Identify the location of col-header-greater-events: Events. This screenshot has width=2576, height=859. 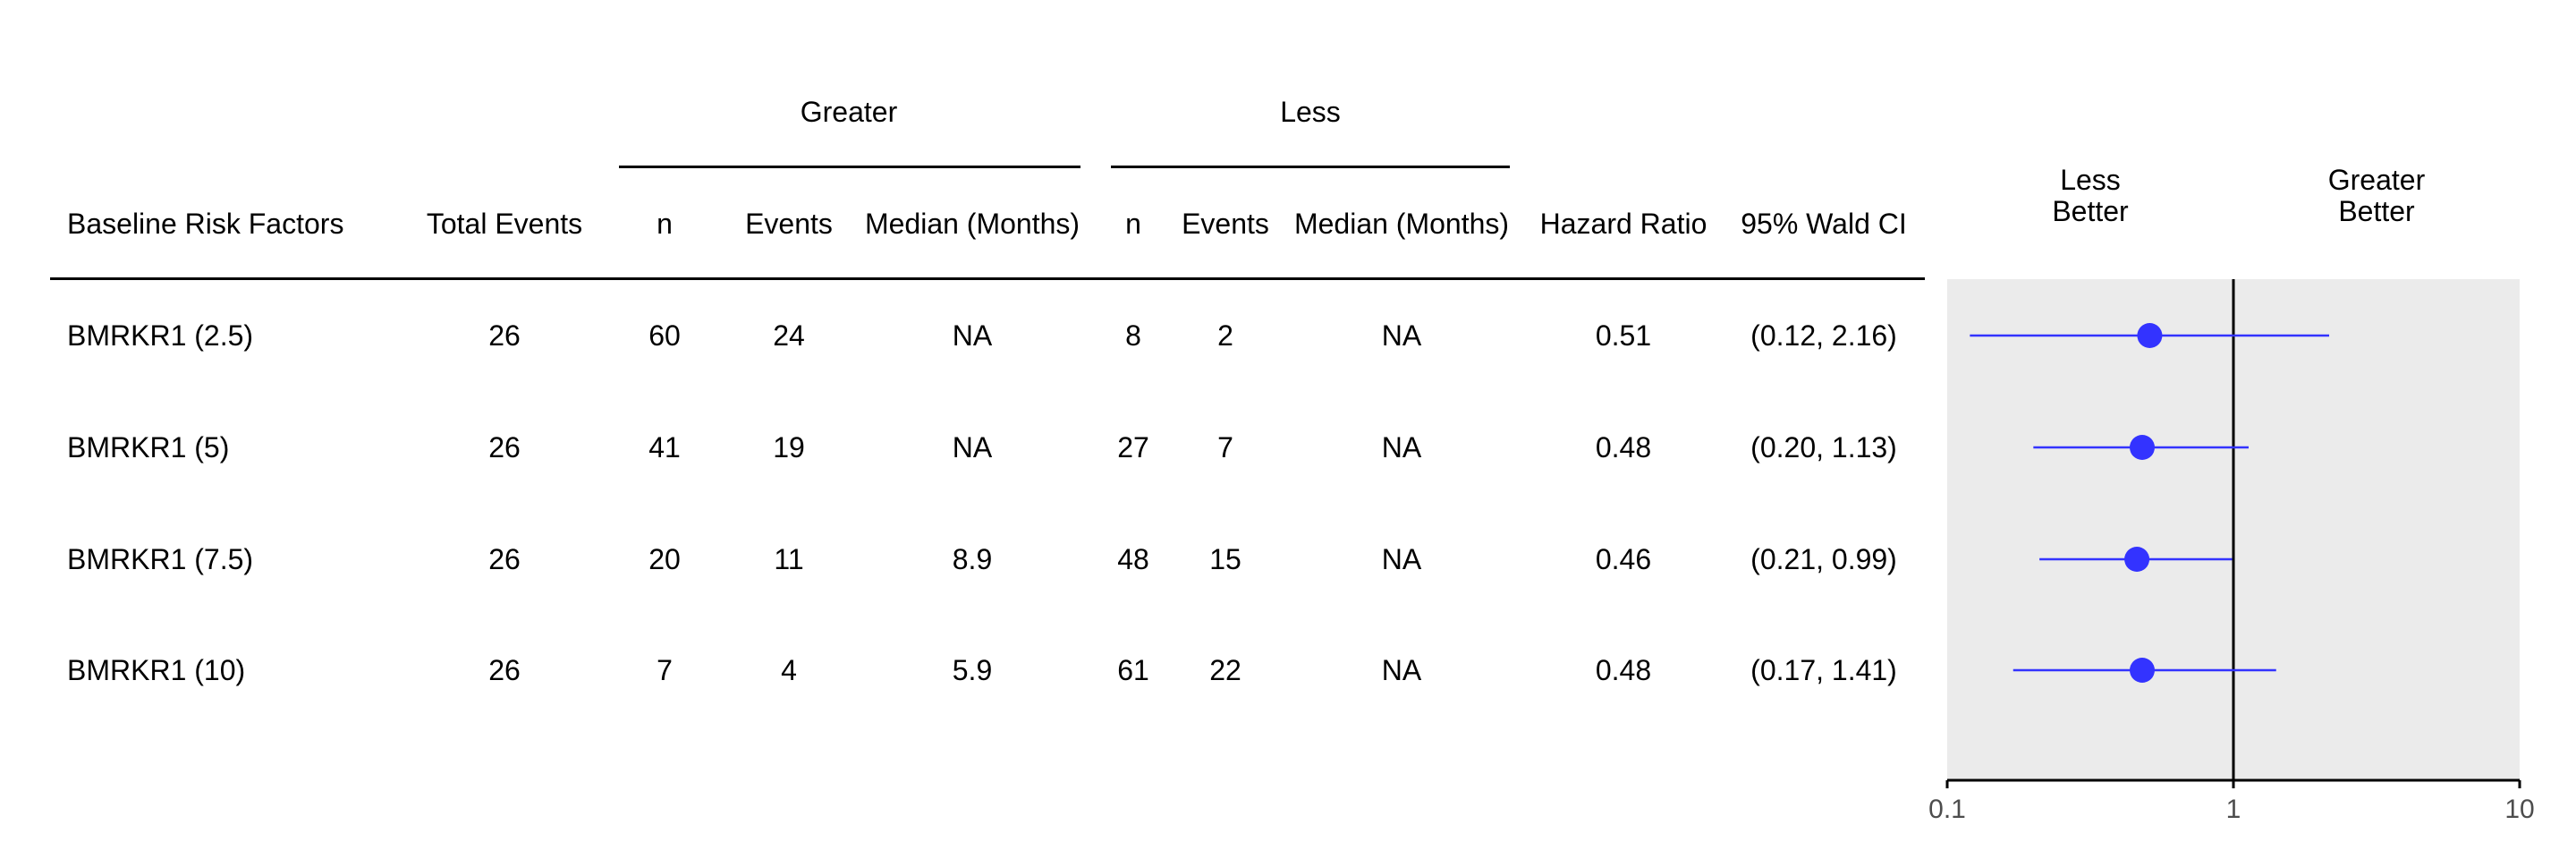
(789, 224).